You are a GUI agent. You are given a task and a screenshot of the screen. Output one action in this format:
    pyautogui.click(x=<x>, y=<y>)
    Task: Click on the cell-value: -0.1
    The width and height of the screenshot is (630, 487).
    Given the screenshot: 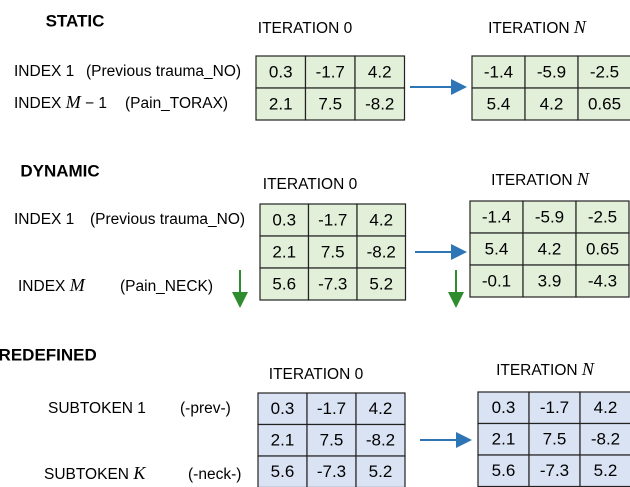 What is the action you would take?
    pyautogui.click(x=496, y=280)
    